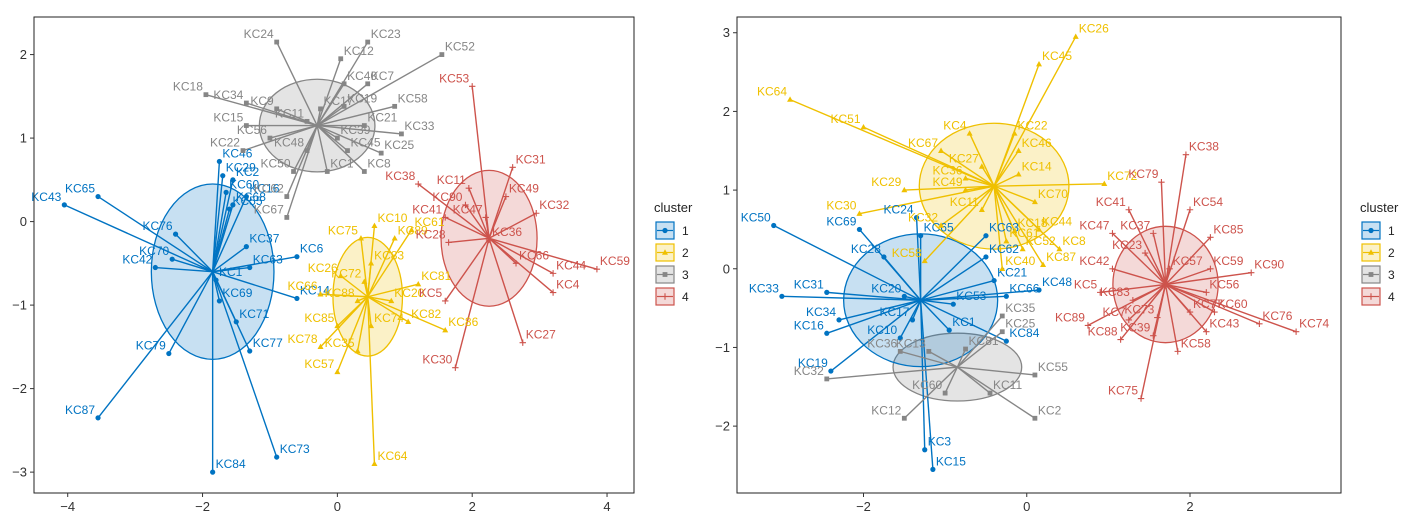  What do you see at coordinates (399, 145) in the screenshot?
I see `point-label-kc25: KC25` at bounding box center [399, 145].